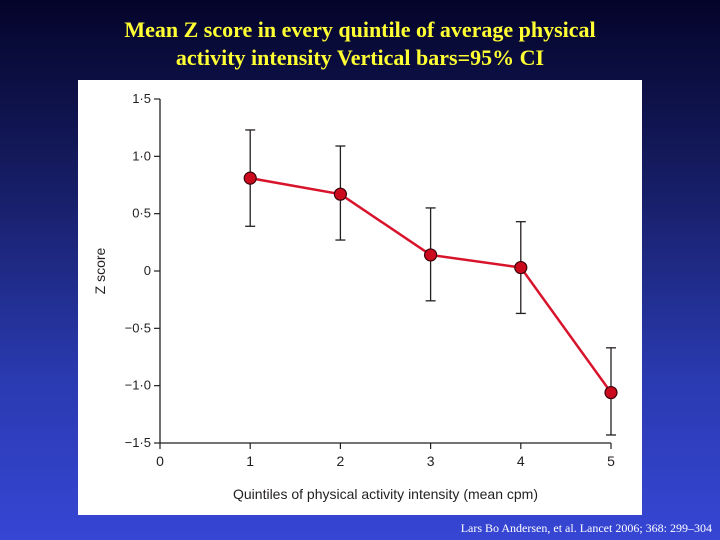 This screenshot has width=720, height=540. What do you see at coordinates (138, 385) in the screenshot?
I see `y-tick-label: −1·0` at bounding box center [138, 385].